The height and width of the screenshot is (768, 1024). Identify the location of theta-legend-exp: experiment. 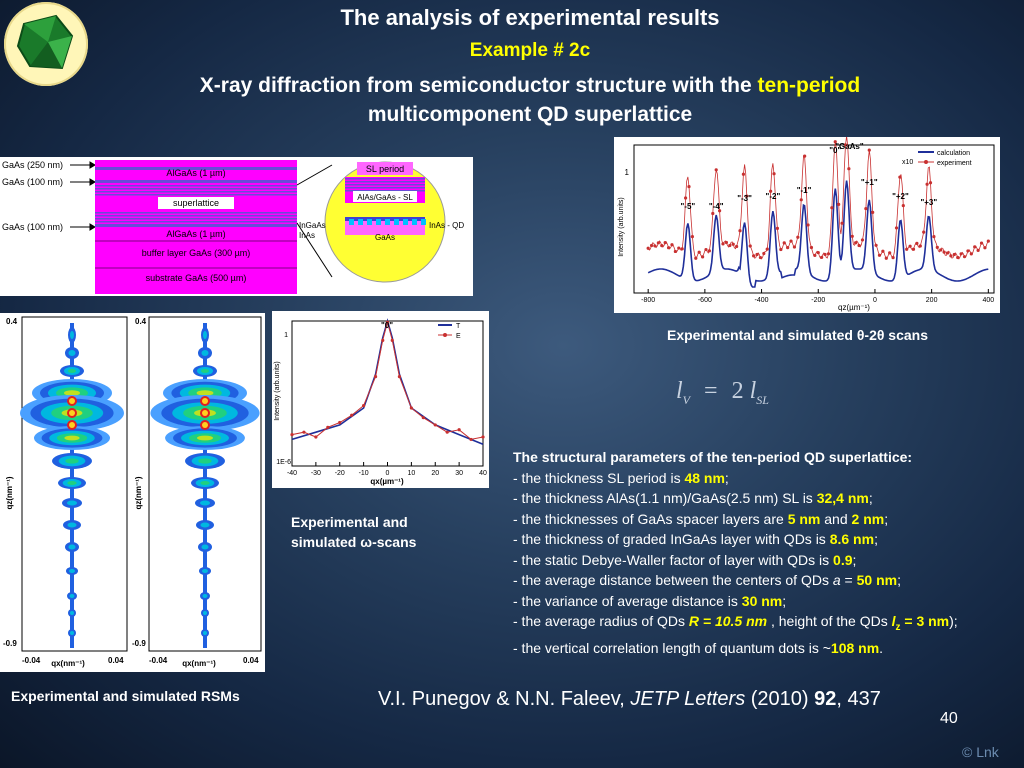
(954, 163).